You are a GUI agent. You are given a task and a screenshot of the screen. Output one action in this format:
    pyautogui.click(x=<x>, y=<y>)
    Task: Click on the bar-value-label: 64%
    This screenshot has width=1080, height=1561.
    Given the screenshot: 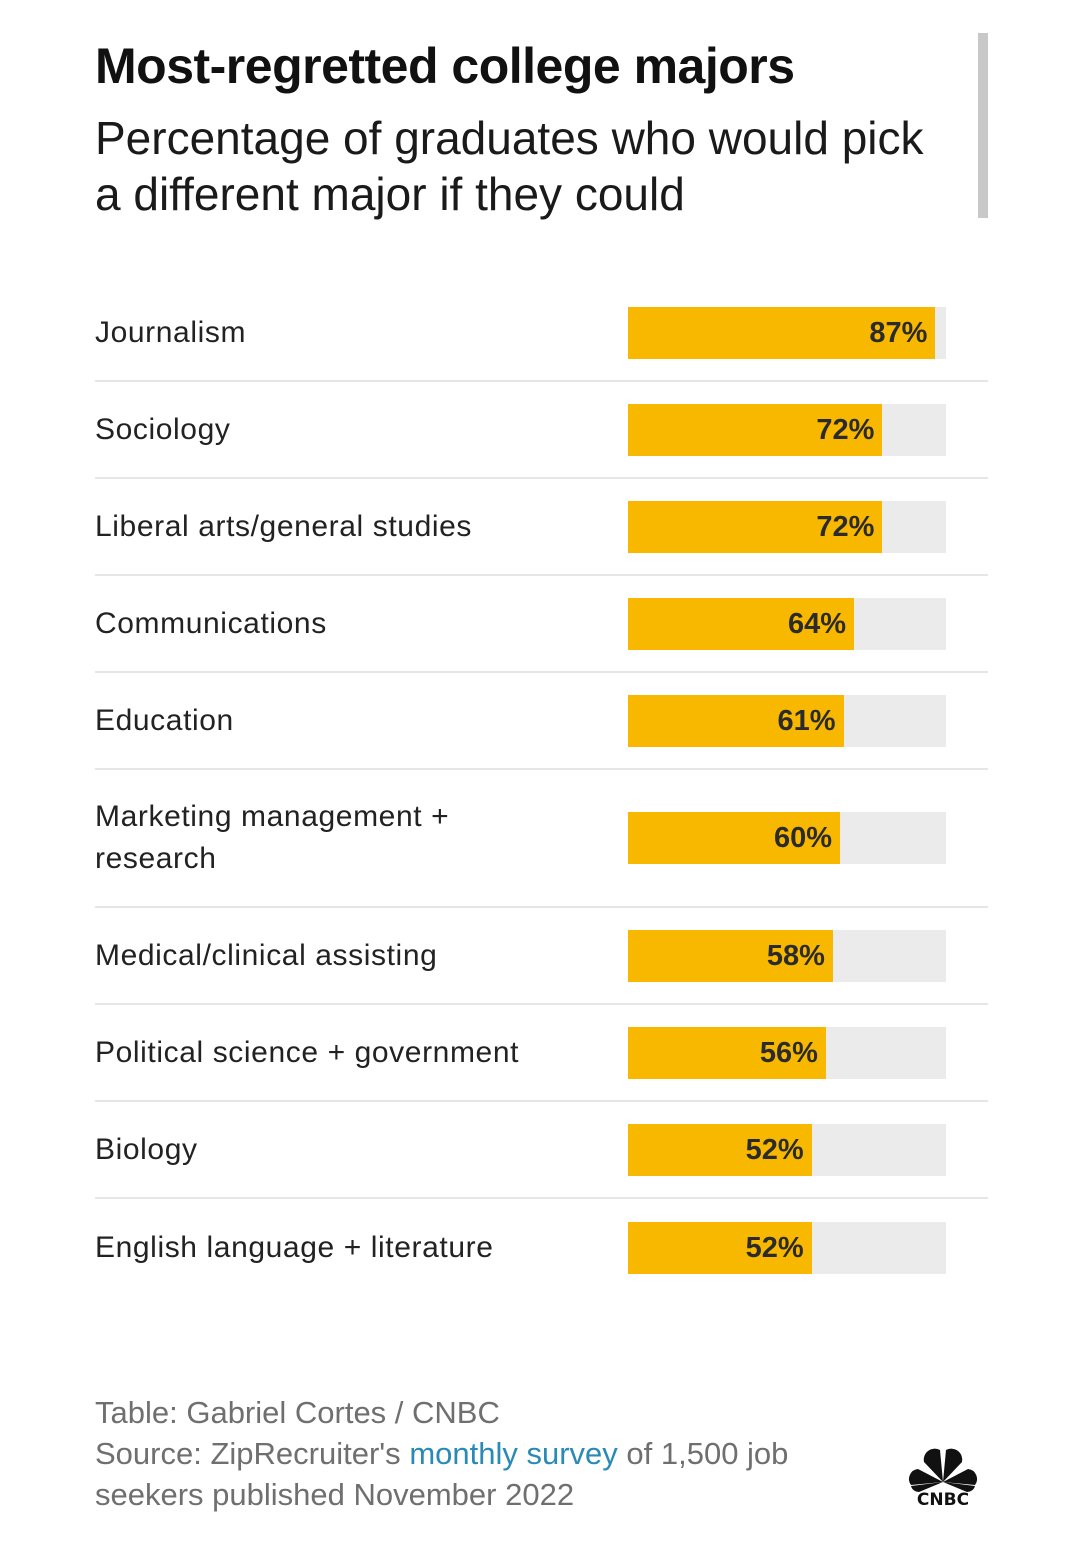 What is the action you would take?
    pyautogui.click(x=817, y=623)
    